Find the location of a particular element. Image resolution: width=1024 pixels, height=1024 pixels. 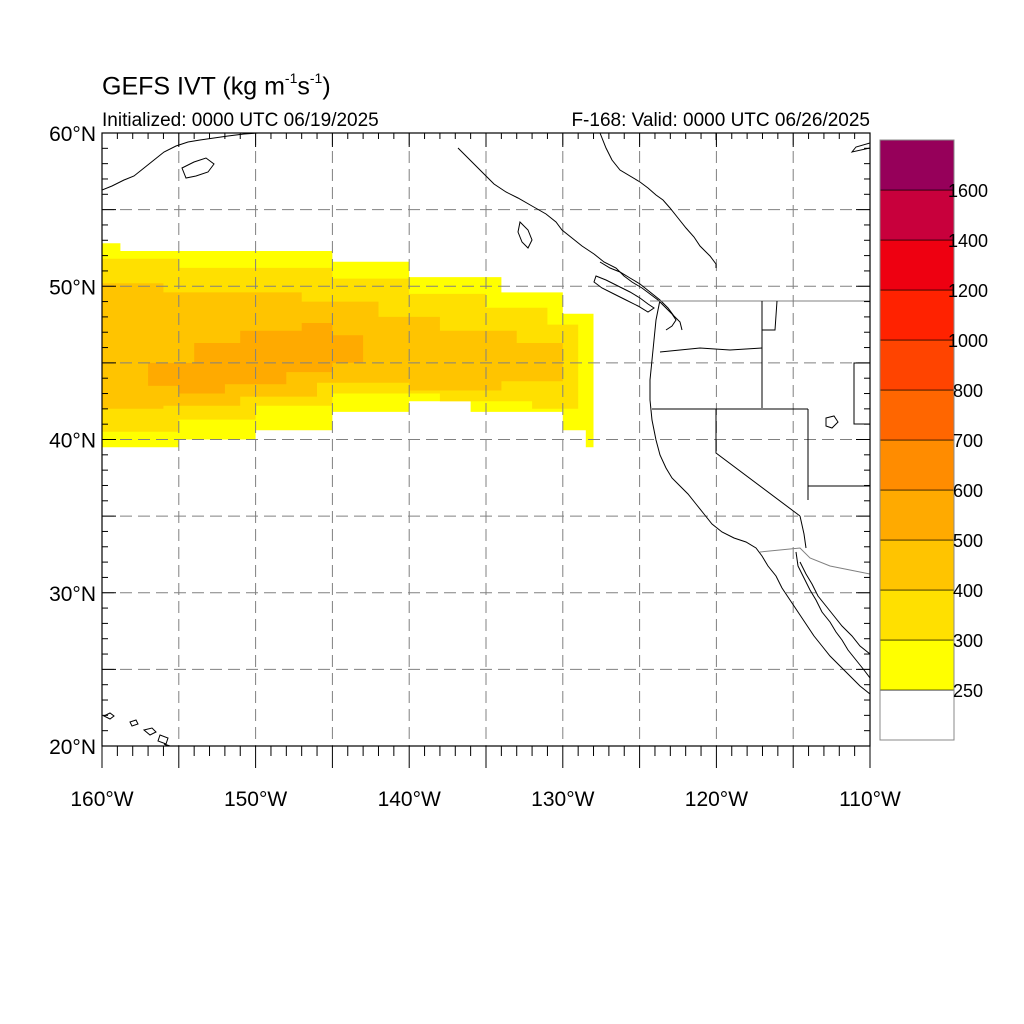

baja-california is located at coordinates (832, 615).